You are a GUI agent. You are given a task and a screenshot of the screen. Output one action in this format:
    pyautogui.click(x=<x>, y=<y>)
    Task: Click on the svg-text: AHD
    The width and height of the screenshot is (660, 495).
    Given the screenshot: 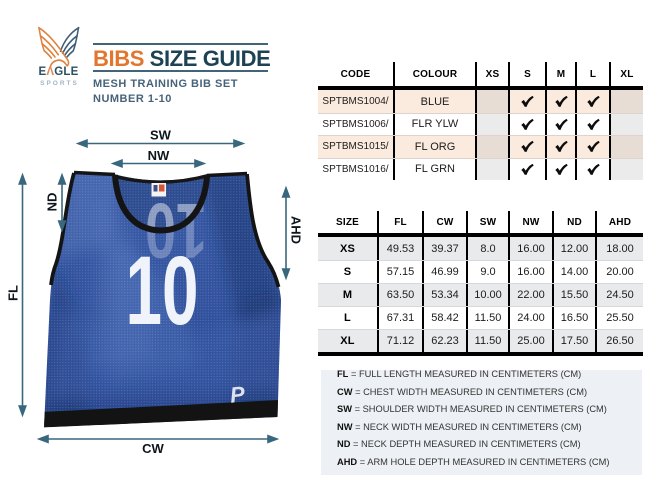 What is the action you would take?
    pyautogui.click(x=296, y=230)
    